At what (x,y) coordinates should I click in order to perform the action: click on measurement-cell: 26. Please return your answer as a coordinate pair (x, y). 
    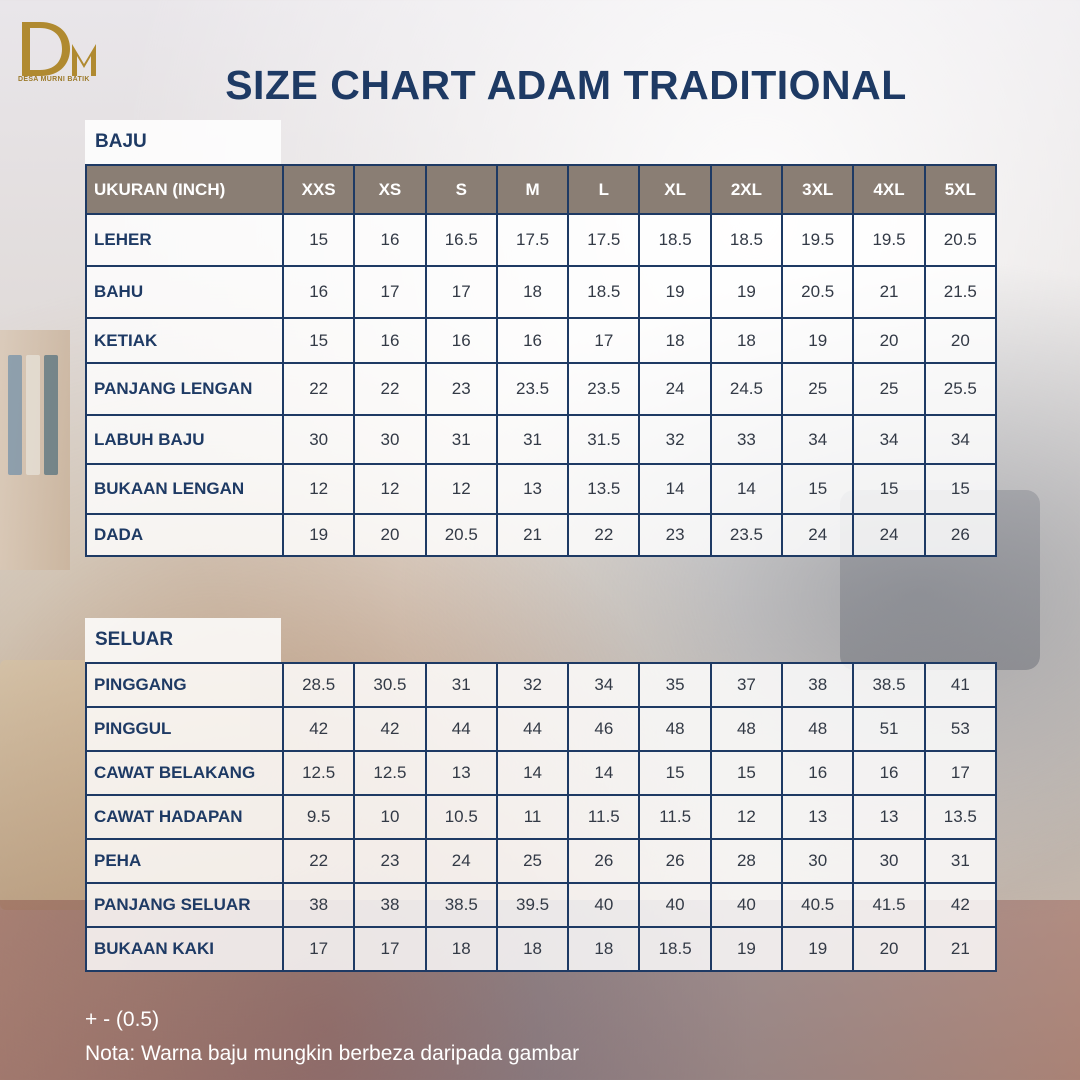
    Looking at the image, I should click on (675, 861).